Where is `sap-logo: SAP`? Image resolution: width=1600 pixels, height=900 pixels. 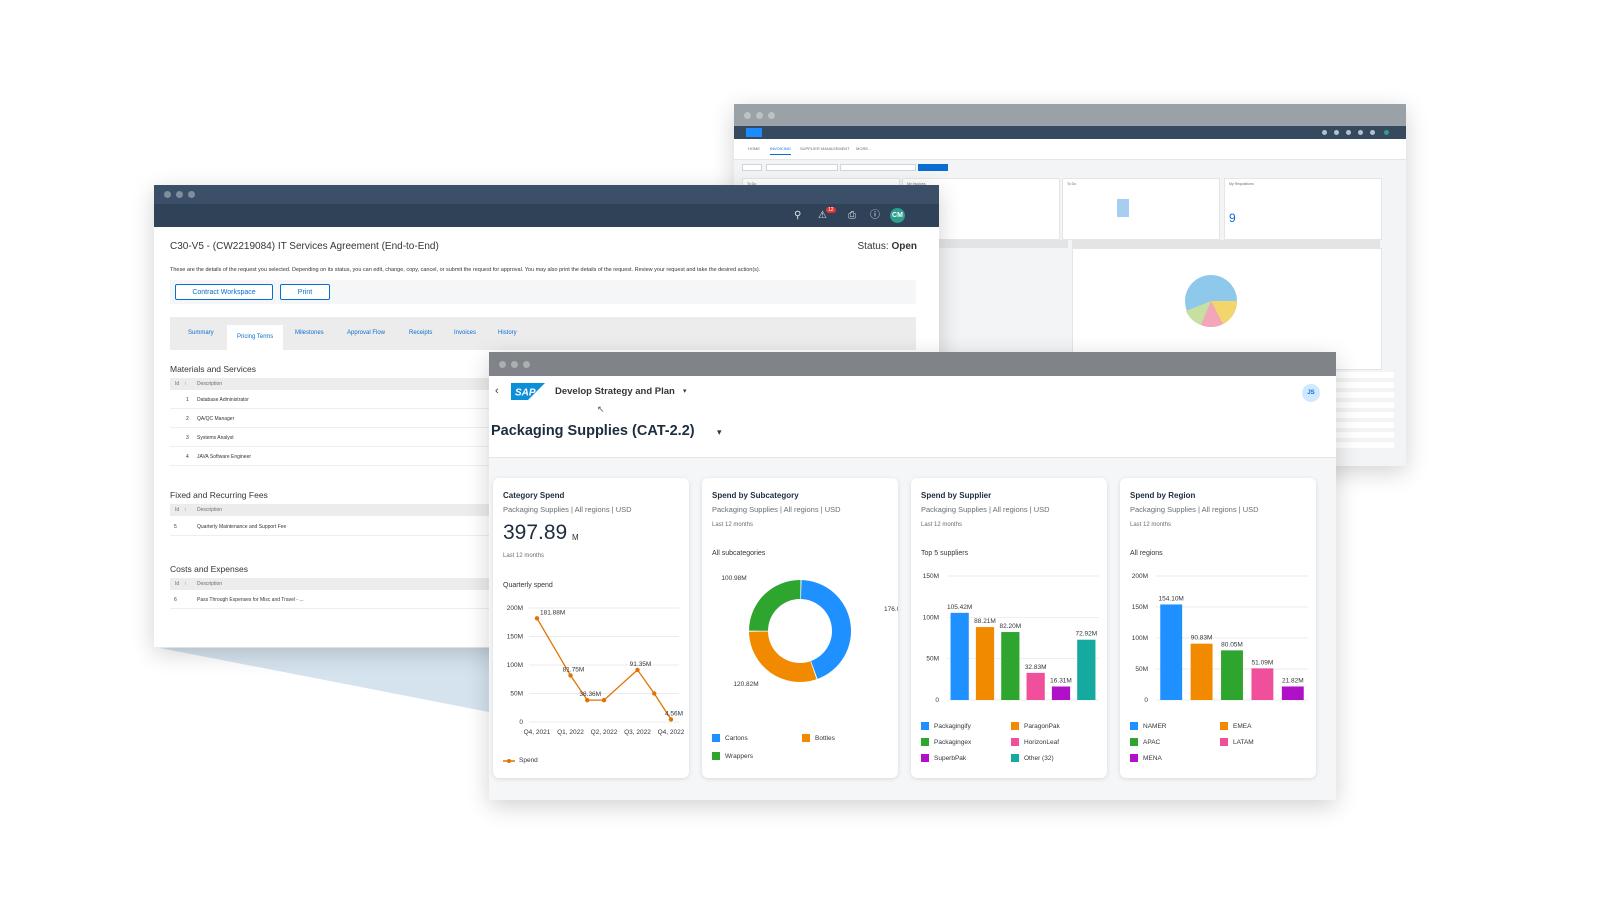 sap-logo: SAP is located at coordinates (528, 391).